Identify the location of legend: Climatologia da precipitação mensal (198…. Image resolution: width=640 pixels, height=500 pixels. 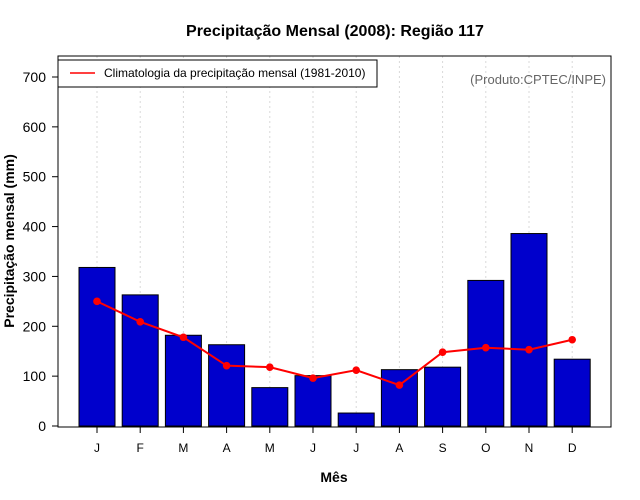
(217, 73).